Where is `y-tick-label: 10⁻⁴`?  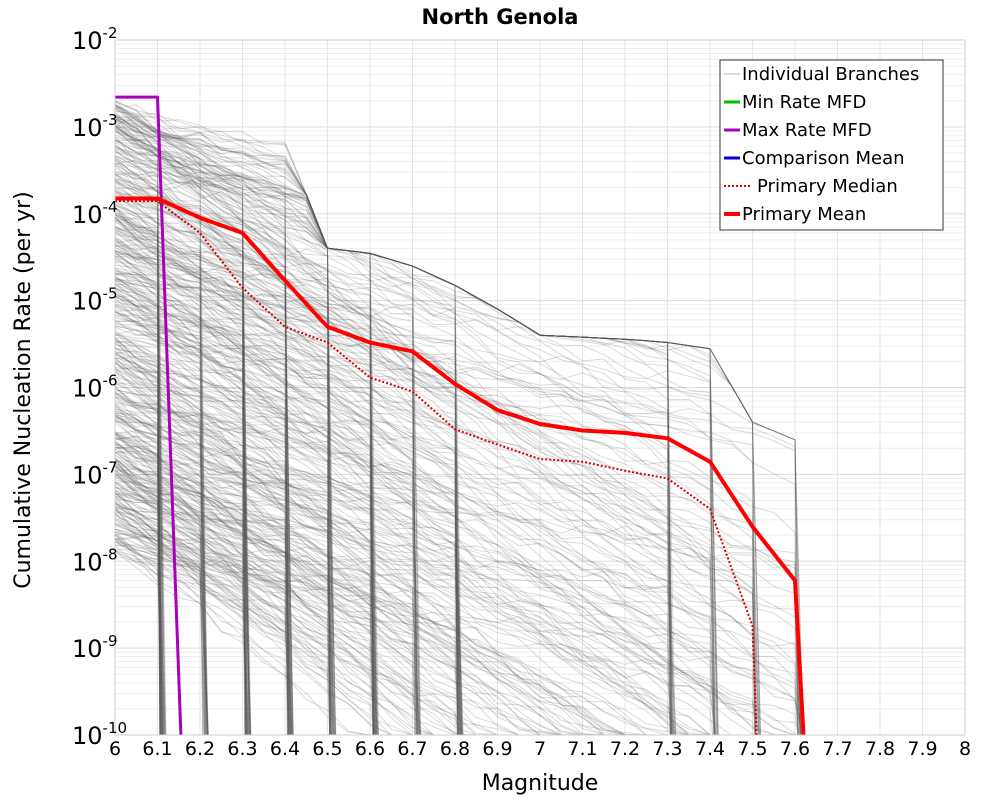 y-tick-label: 10⁻⁴ is located at coordinates (95, 213).